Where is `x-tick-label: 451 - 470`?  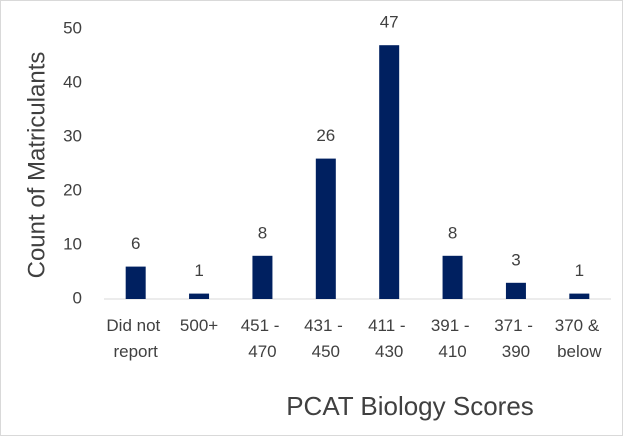 x-tick-label: 451 - 470 is located at coordinates (262, 338).